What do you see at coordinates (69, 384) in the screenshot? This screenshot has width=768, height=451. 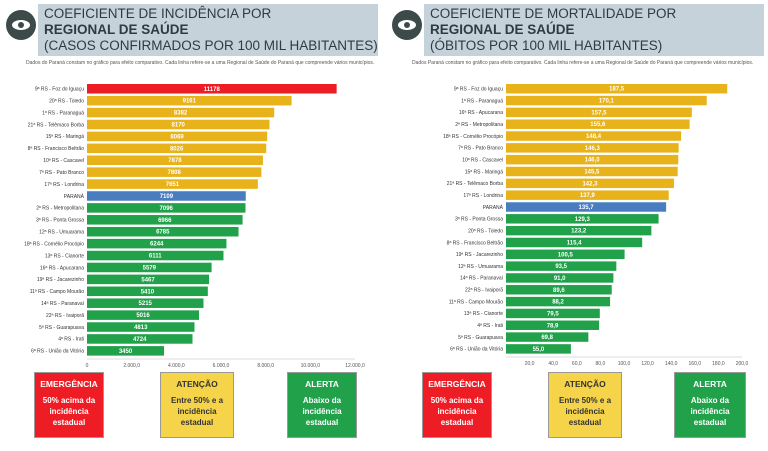 I see `legend-emergencia-title: EMERGÊNCIA` at bounding box center [69, 384].